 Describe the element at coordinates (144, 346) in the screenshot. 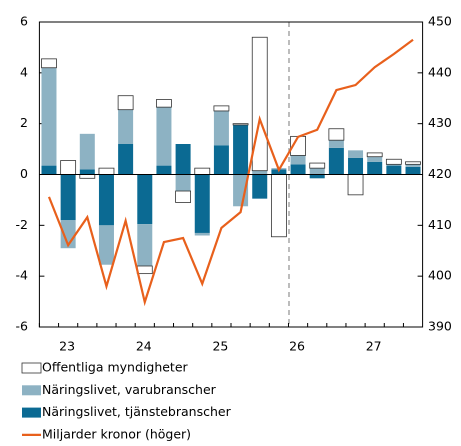

I see `x-tick-label: 24` at that location.